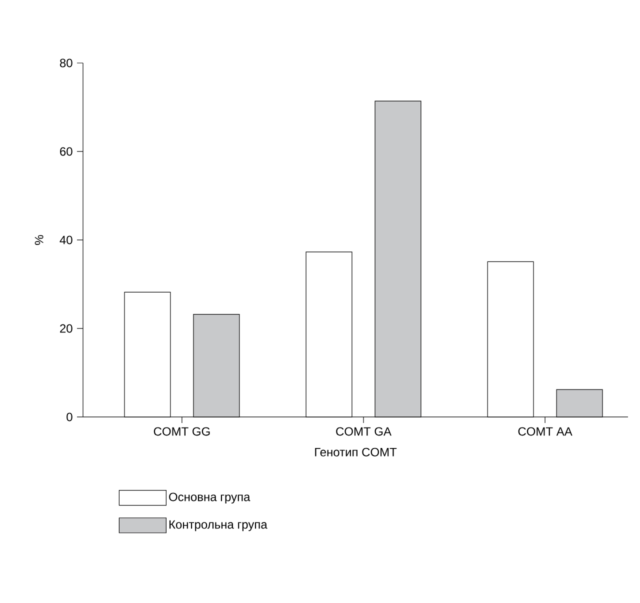  I want to click on y-tick-label: 60, so click(66, 151).